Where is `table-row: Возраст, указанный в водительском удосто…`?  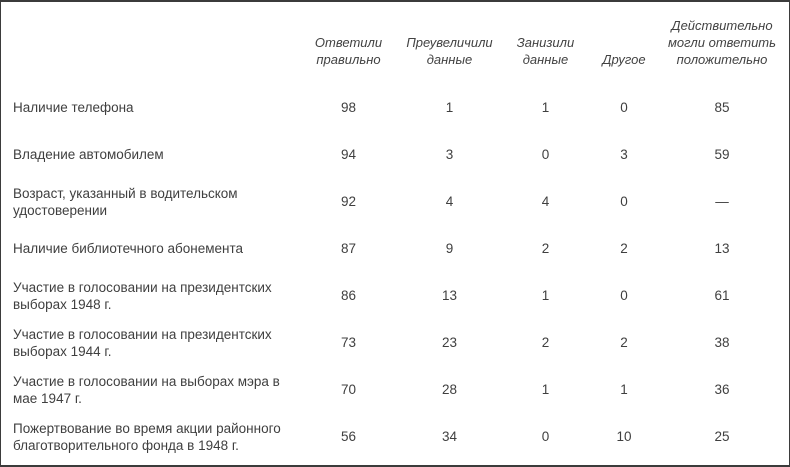 table-row: Возраст, указанный в водительском удосто… is located at coordinates (395, 201).